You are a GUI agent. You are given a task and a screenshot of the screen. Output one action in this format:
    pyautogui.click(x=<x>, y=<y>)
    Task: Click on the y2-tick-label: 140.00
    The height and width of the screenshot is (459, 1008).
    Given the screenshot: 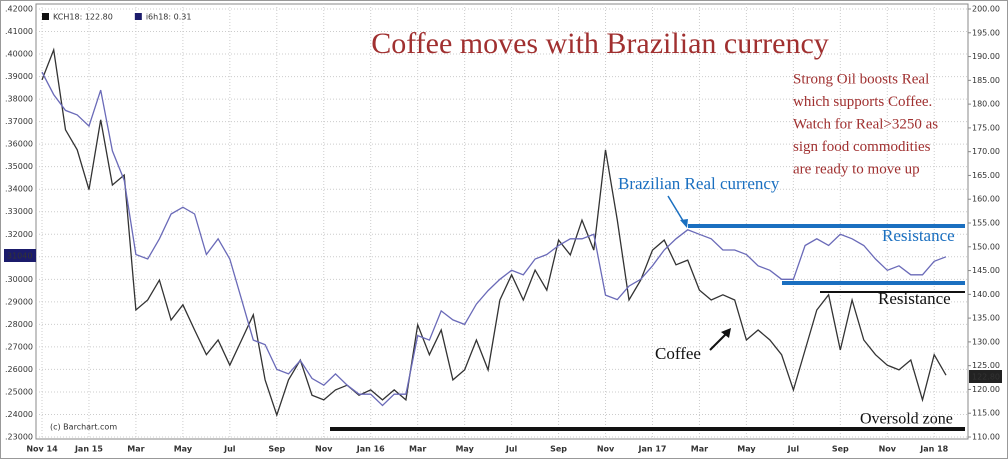 What is the action you would take?
    pyautogui.click(x=986, y=294)
    